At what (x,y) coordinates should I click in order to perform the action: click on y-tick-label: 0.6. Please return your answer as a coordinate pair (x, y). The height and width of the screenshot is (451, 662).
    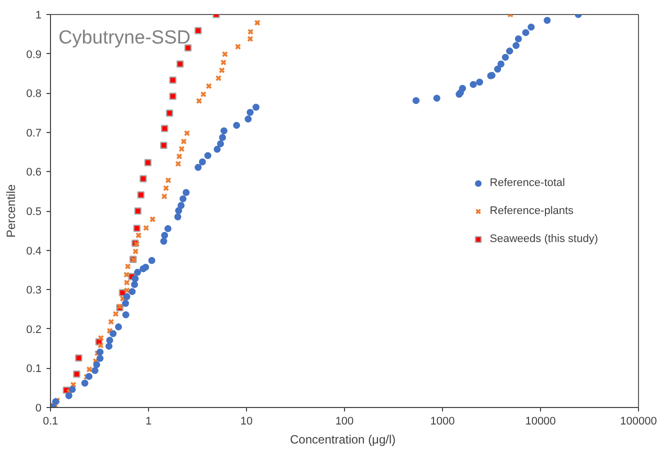
    Looking at the image, I should click on (34, 172).